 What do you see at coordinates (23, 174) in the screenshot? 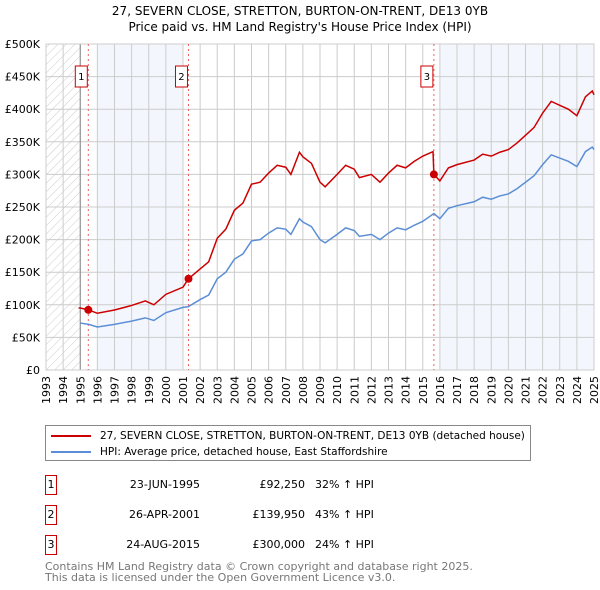
I see `y-tick-label: £300K` at bounding box center [23, 174].